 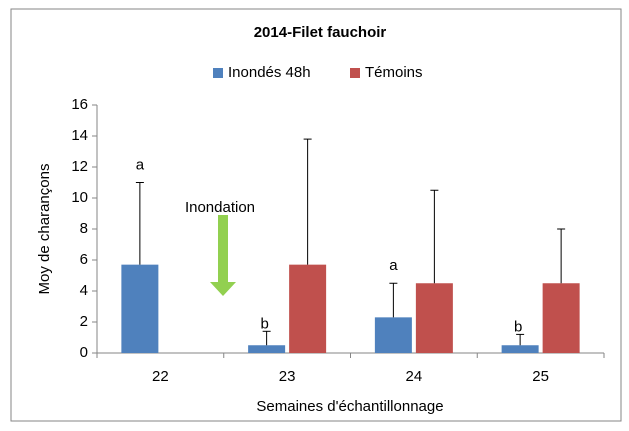 What do you see at coordinates (79, 197) in the screenshot?
I see `y-tick-label: 10` at bounding box center [79, 197].